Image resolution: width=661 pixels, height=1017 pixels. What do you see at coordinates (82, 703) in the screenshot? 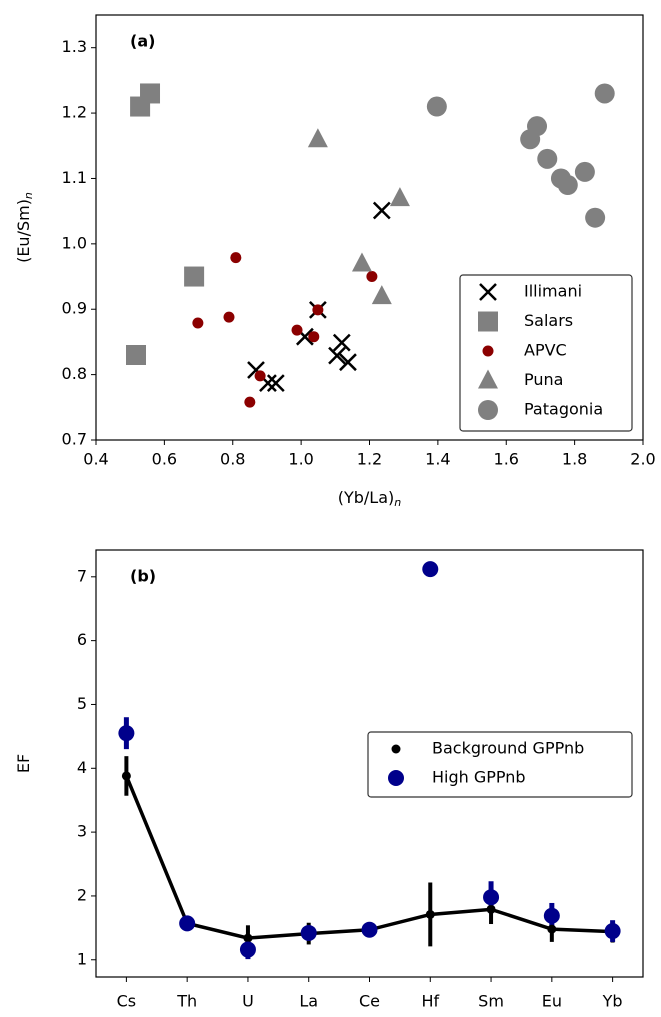
I see `y-tick-label: 5` at bounding box center [82, 703].